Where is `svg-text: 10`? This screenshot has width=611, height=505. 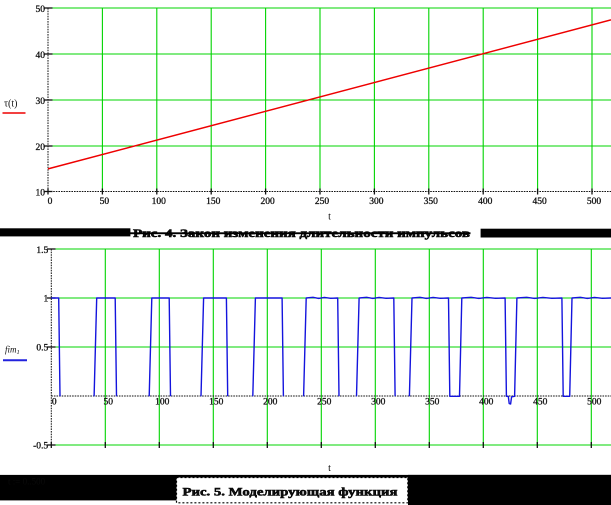 svg-text: 10 is located at coordinates (41, 194).